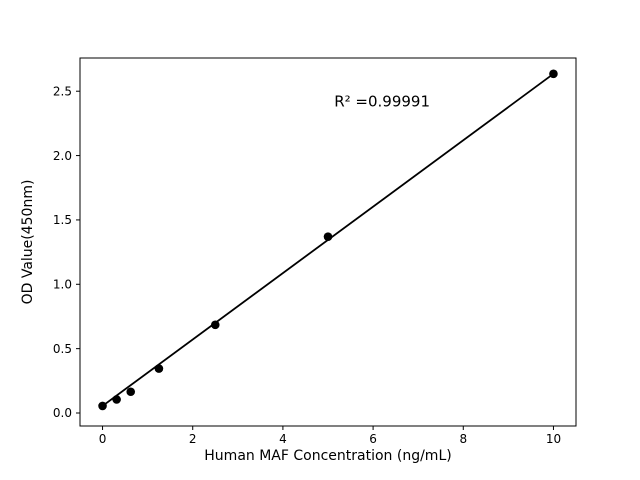  I want to click on y-tick-label: 0.5, so click(62, 349).